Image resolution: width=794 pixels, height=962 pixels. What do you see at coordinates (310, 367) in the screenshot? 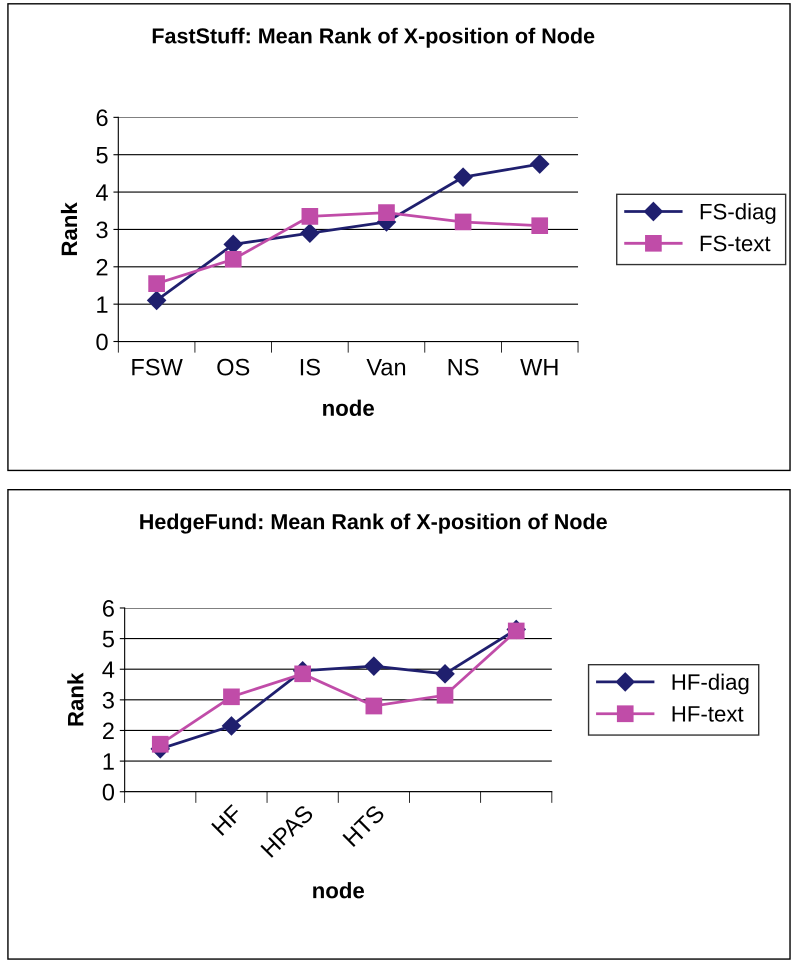
I see `x-tick-label: IS` at bounding box center [310, 367].